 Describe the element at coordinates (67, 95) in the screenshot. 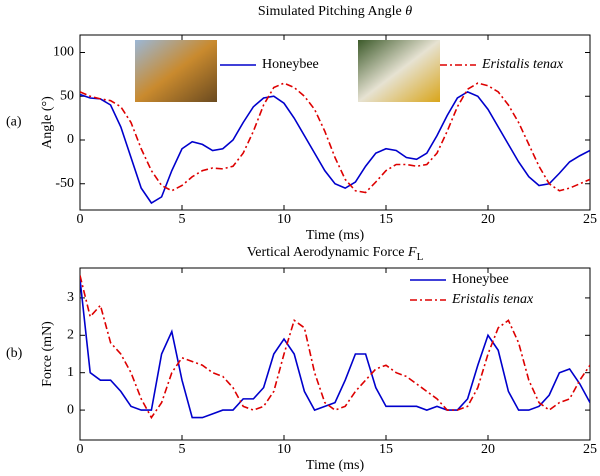

I see `y-tick-label: 50` at that location.